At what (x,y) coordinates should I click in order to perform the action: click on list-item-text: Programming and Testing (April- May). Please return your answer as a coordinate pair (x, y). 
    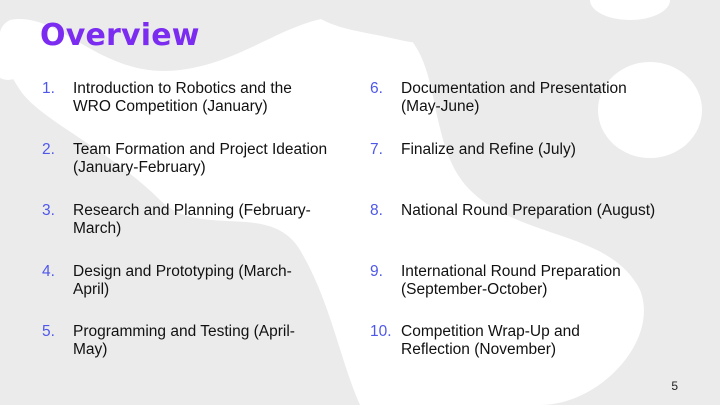
    Looking at the image, I should click on (218, 341).